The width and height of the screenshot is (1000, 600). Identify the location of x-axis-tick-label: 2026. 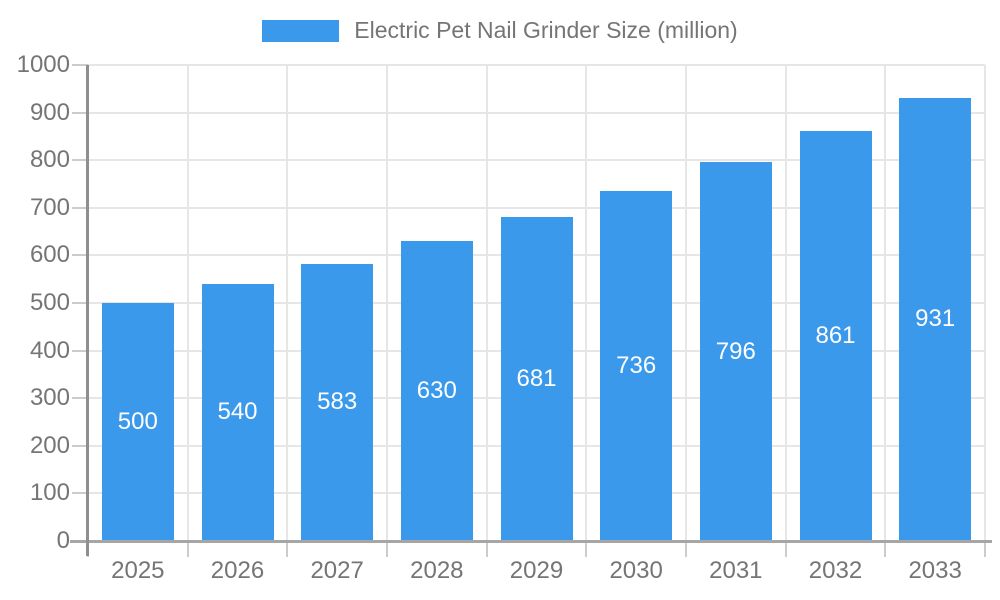
(237, 570).